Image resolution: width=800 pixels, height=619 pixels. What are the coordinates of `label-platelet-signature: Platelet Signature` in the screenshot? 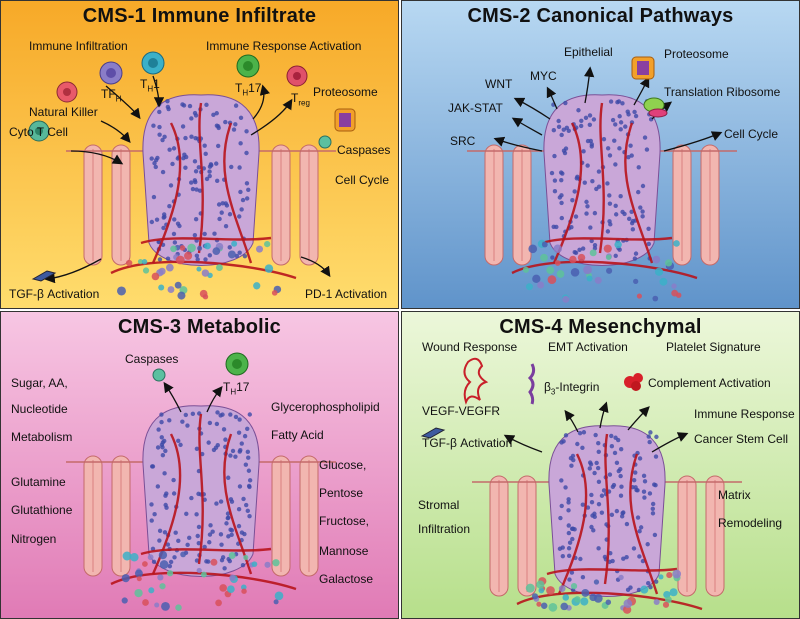 It's located at (713, 347).